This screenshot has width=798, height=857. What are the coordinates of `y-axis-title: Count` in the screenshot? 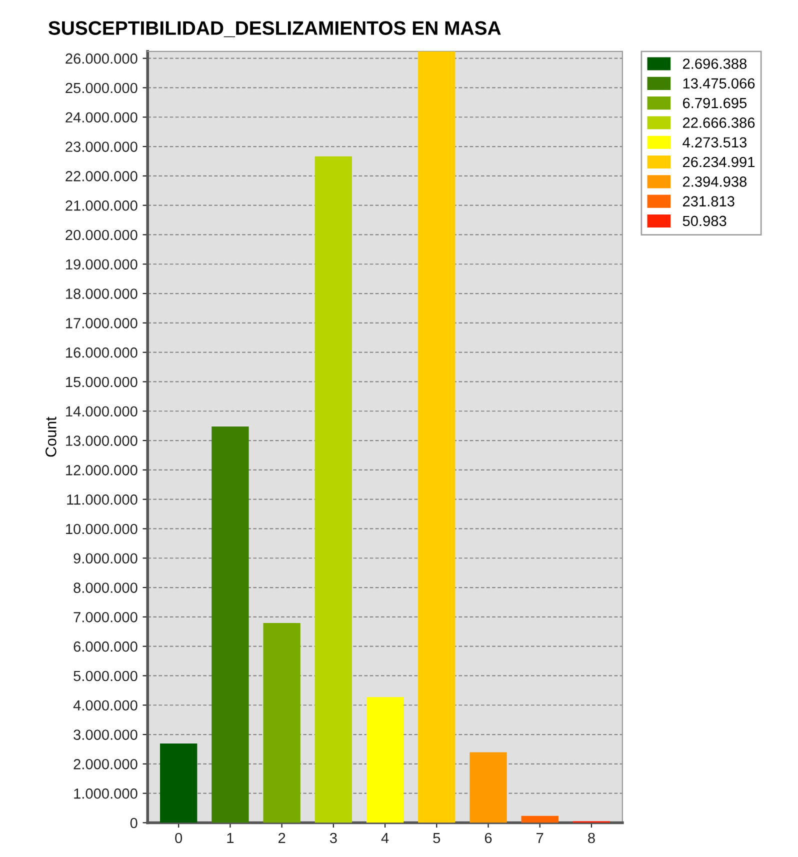 It's located at (51, 436).